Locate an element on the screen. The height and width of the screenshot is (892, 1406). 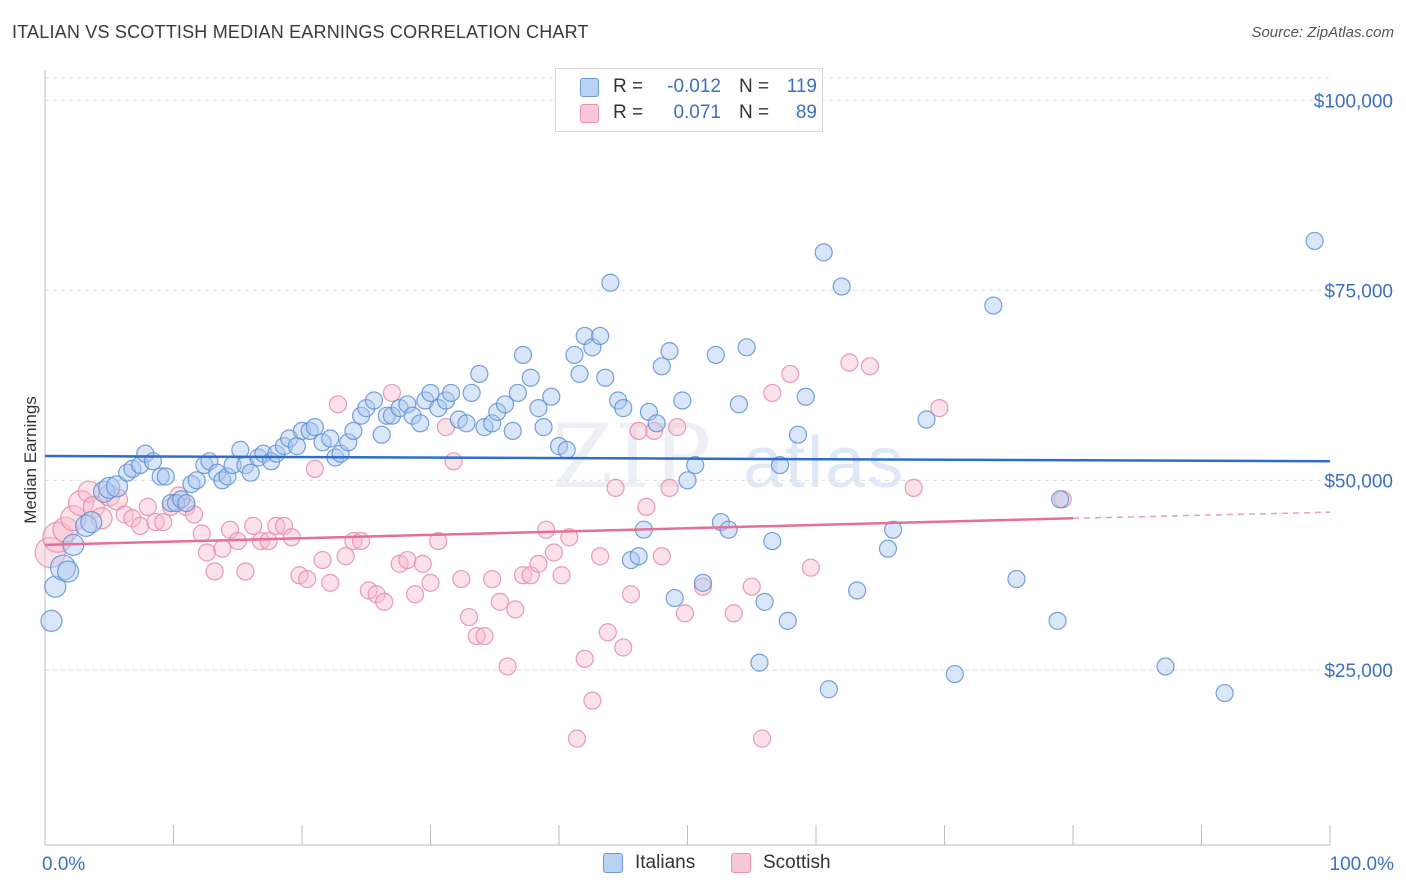
watermark-atlas: atlas is located at coordinates (824, 463).